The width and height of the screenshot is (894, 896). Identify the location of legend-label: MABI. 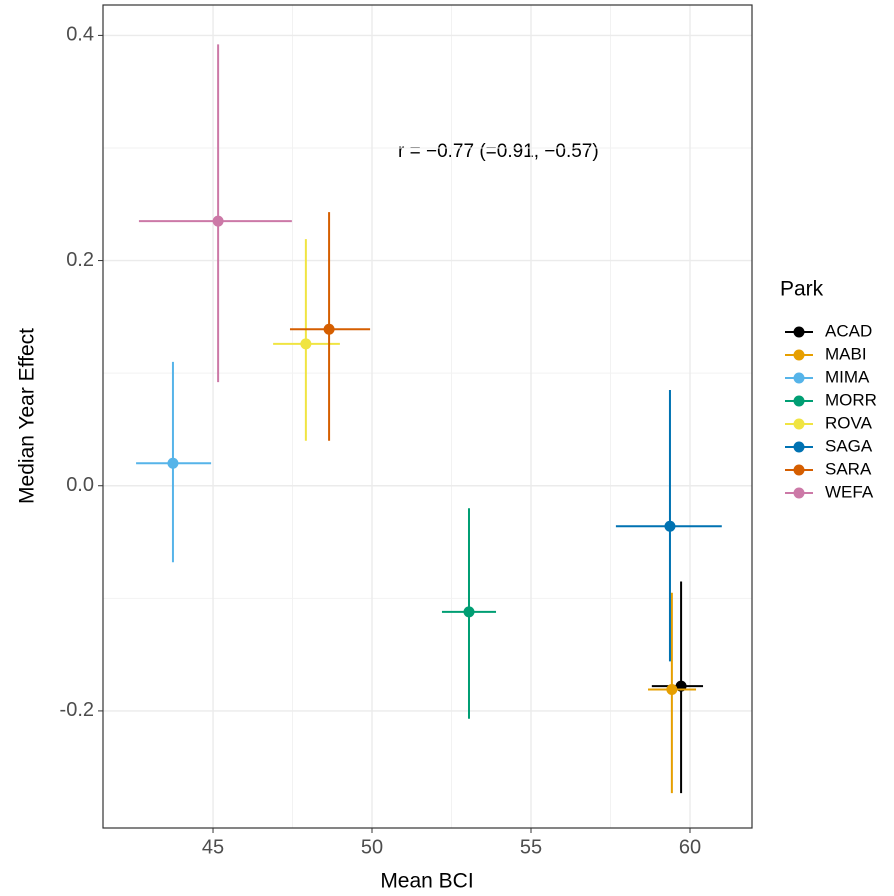
(846, 353).